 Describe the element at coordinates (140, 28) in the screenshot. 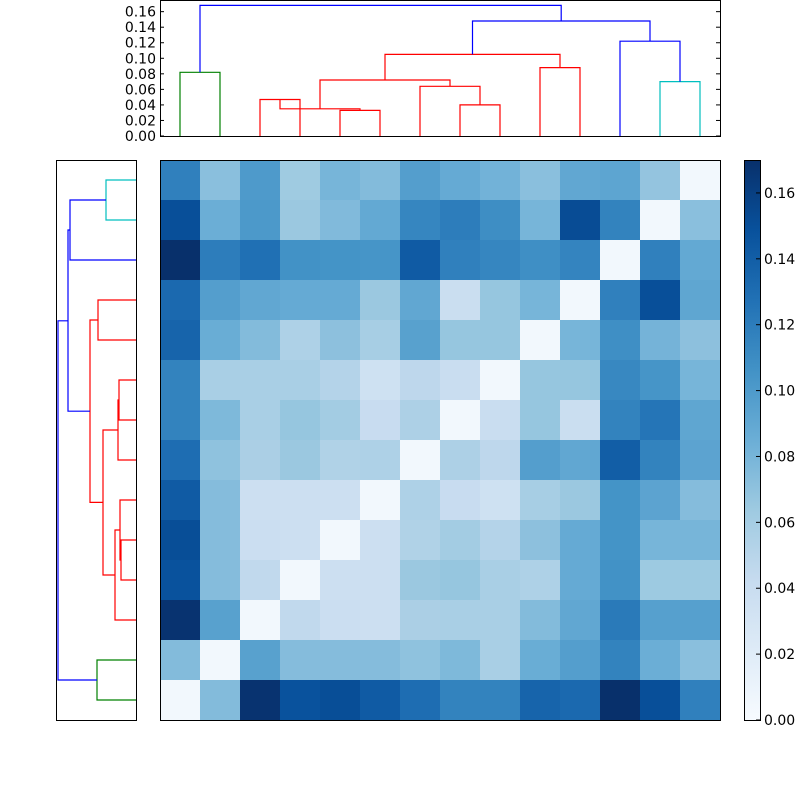

I see `y-tick-label: 0.14` at that location.